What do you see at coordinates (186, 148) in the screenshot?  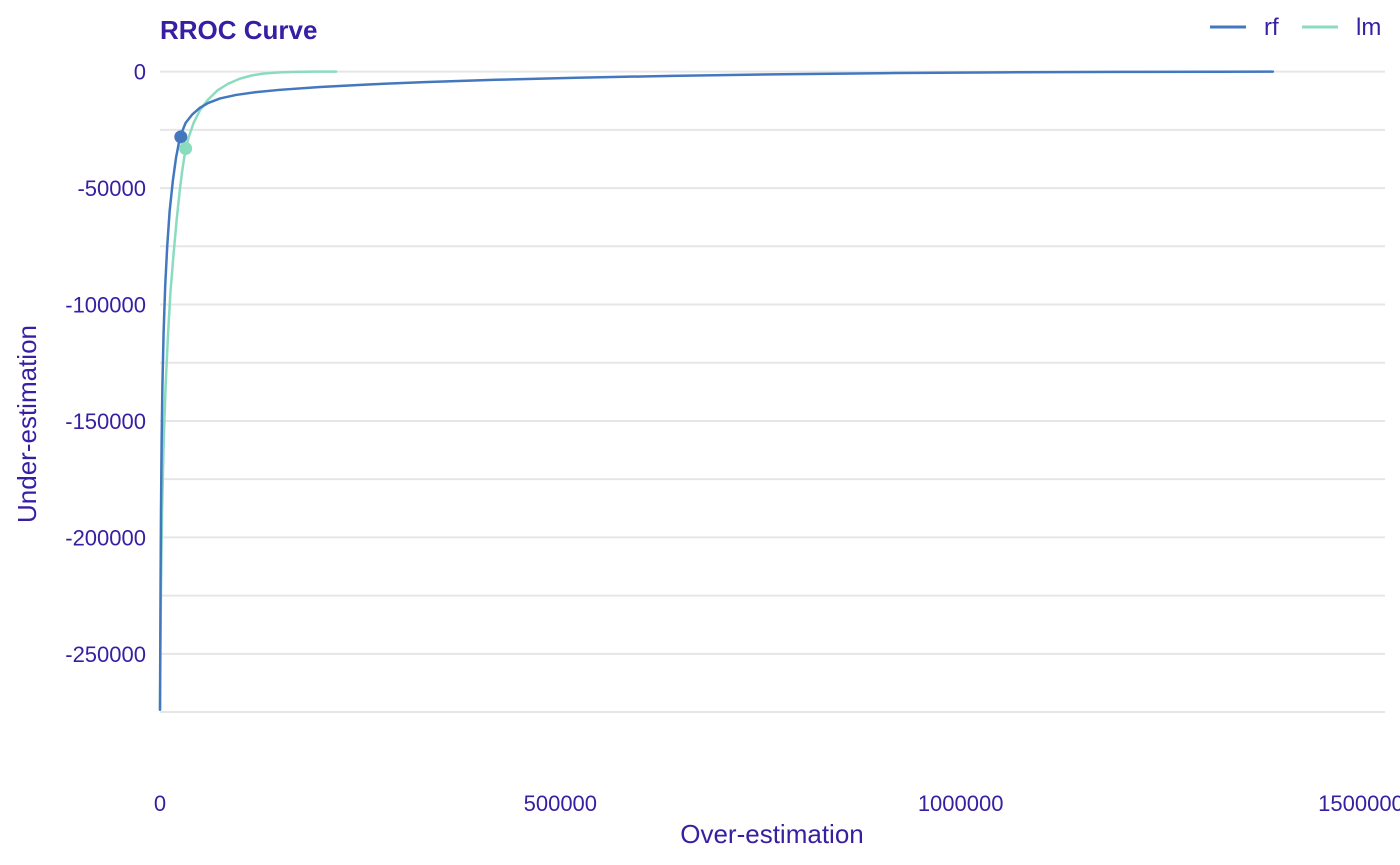 I see `optimal-point-lm` at bounding box center [186, 148].